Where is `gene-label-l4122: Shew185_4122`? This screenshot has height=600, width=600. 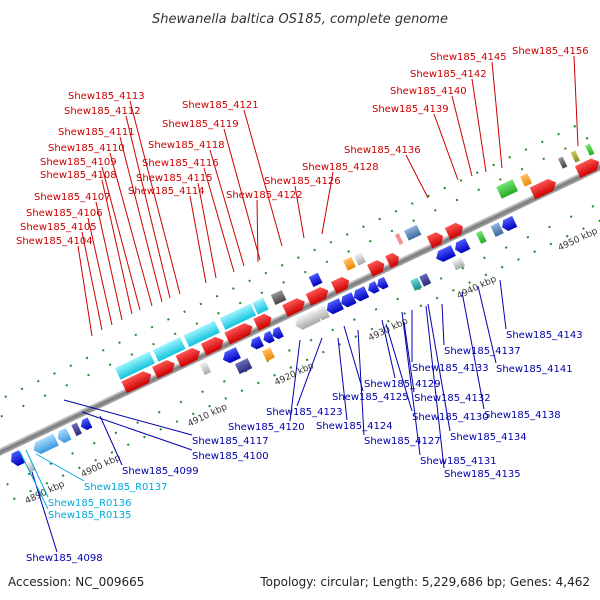
gene-label-l4122: Shew185_4122 is located at coordinates (264, 195).